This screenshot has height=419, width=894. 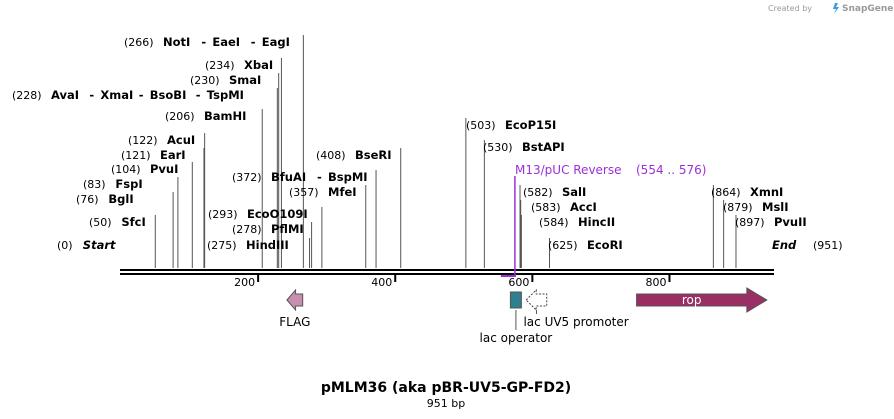 What do you see at coordinates (530, 125) in the screenshot?
I see `site-name: EcoP15I` at bounding box center [530, 125].